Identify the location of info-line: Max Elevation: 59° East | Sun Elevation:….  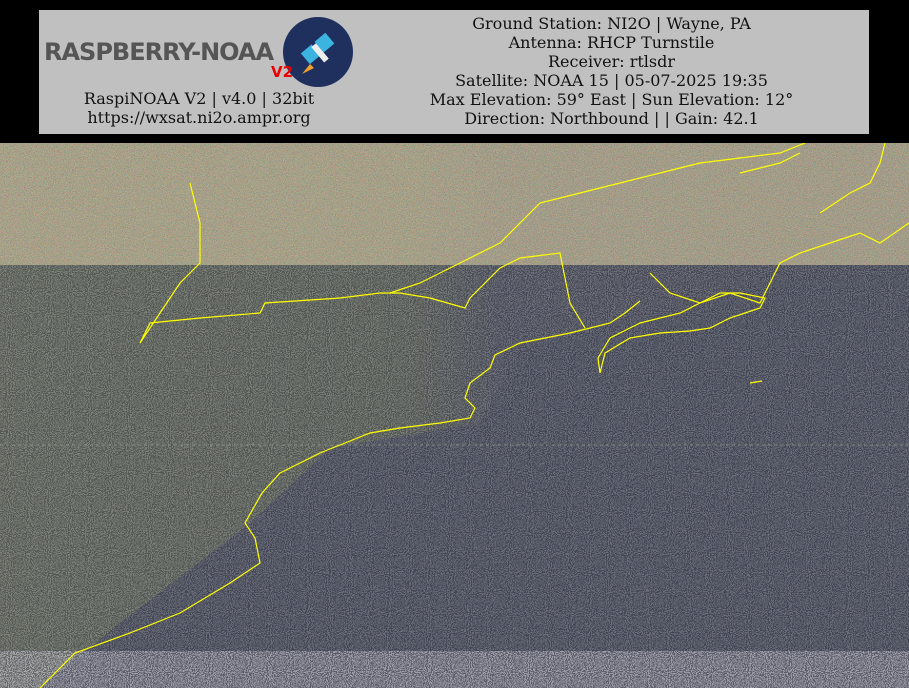
(611, 99).